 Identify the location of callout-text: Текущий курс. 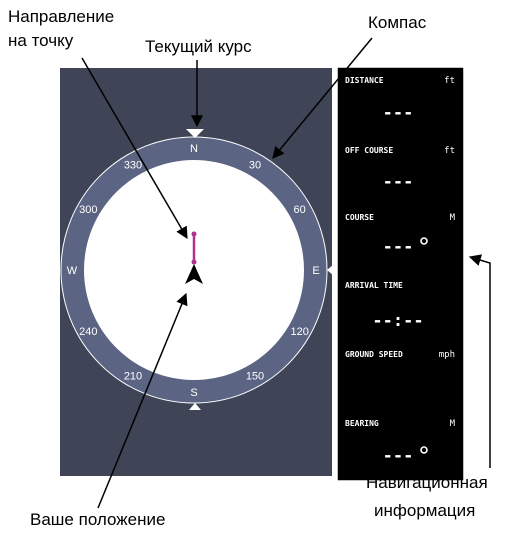
(198, 46).